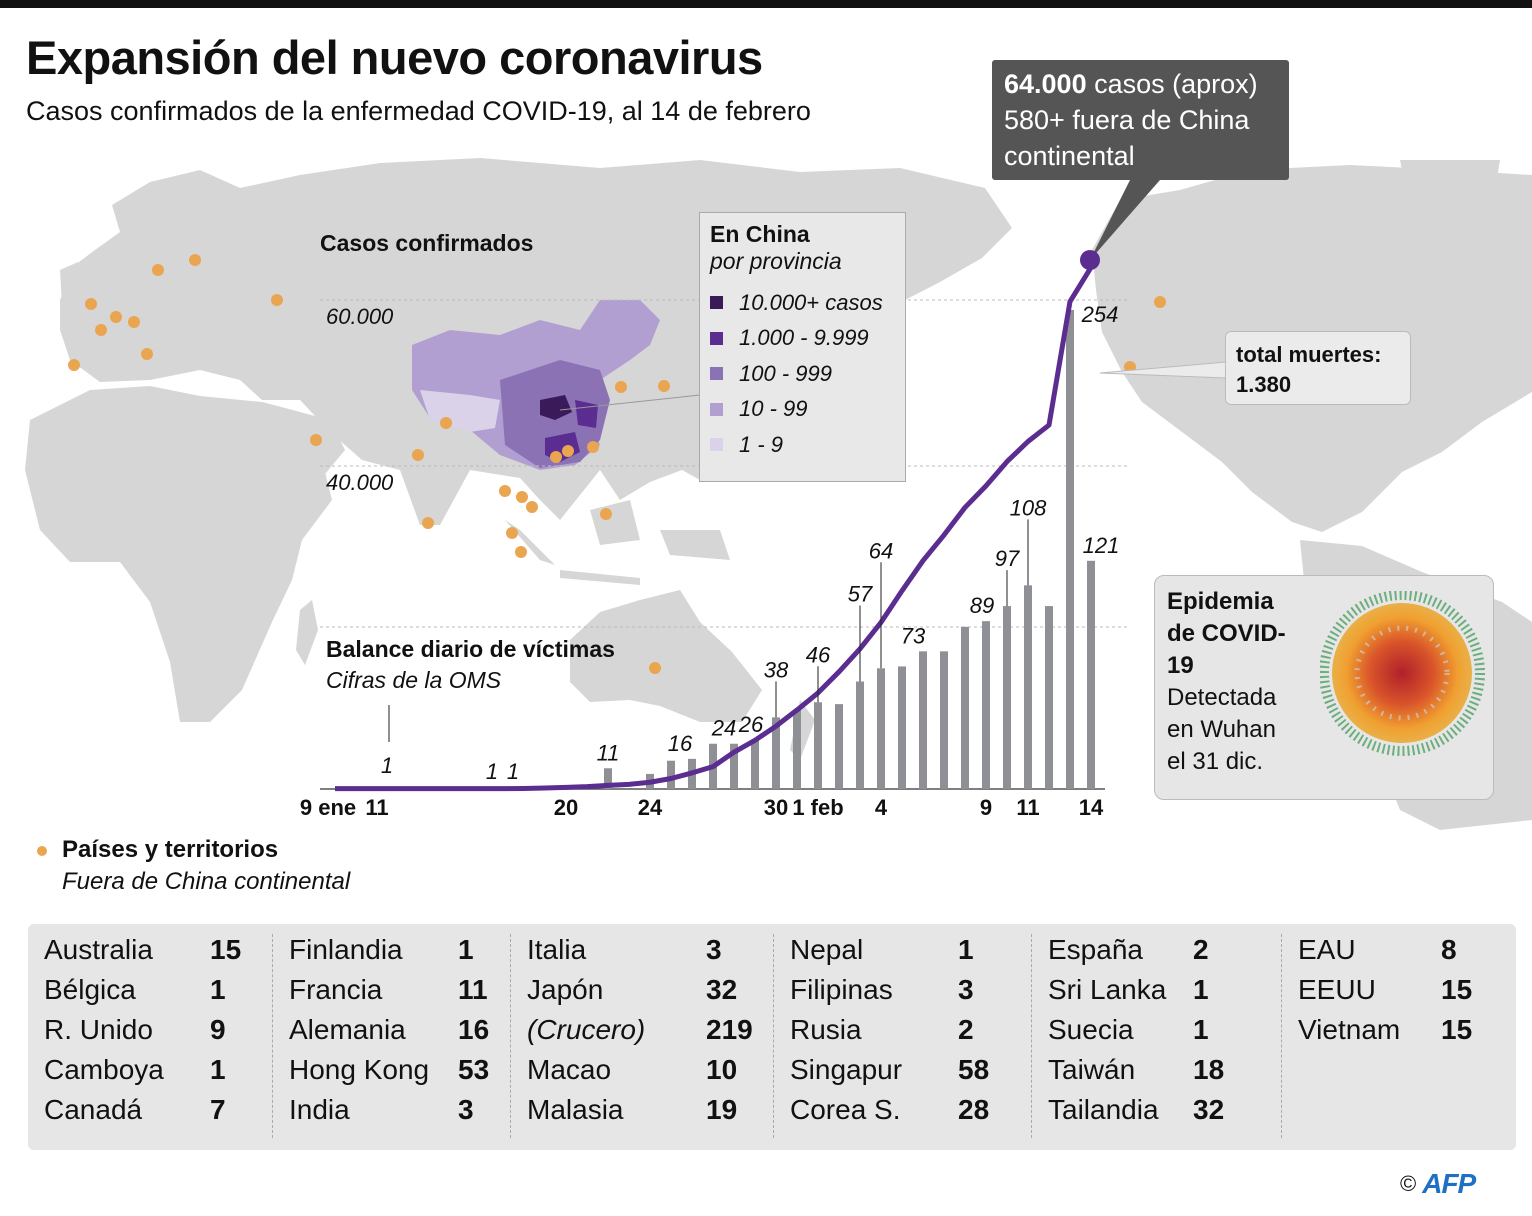 The height and width of the screenshot is (1216, 1532). I want to click on footer: © AFP, so click(1438, 1184).